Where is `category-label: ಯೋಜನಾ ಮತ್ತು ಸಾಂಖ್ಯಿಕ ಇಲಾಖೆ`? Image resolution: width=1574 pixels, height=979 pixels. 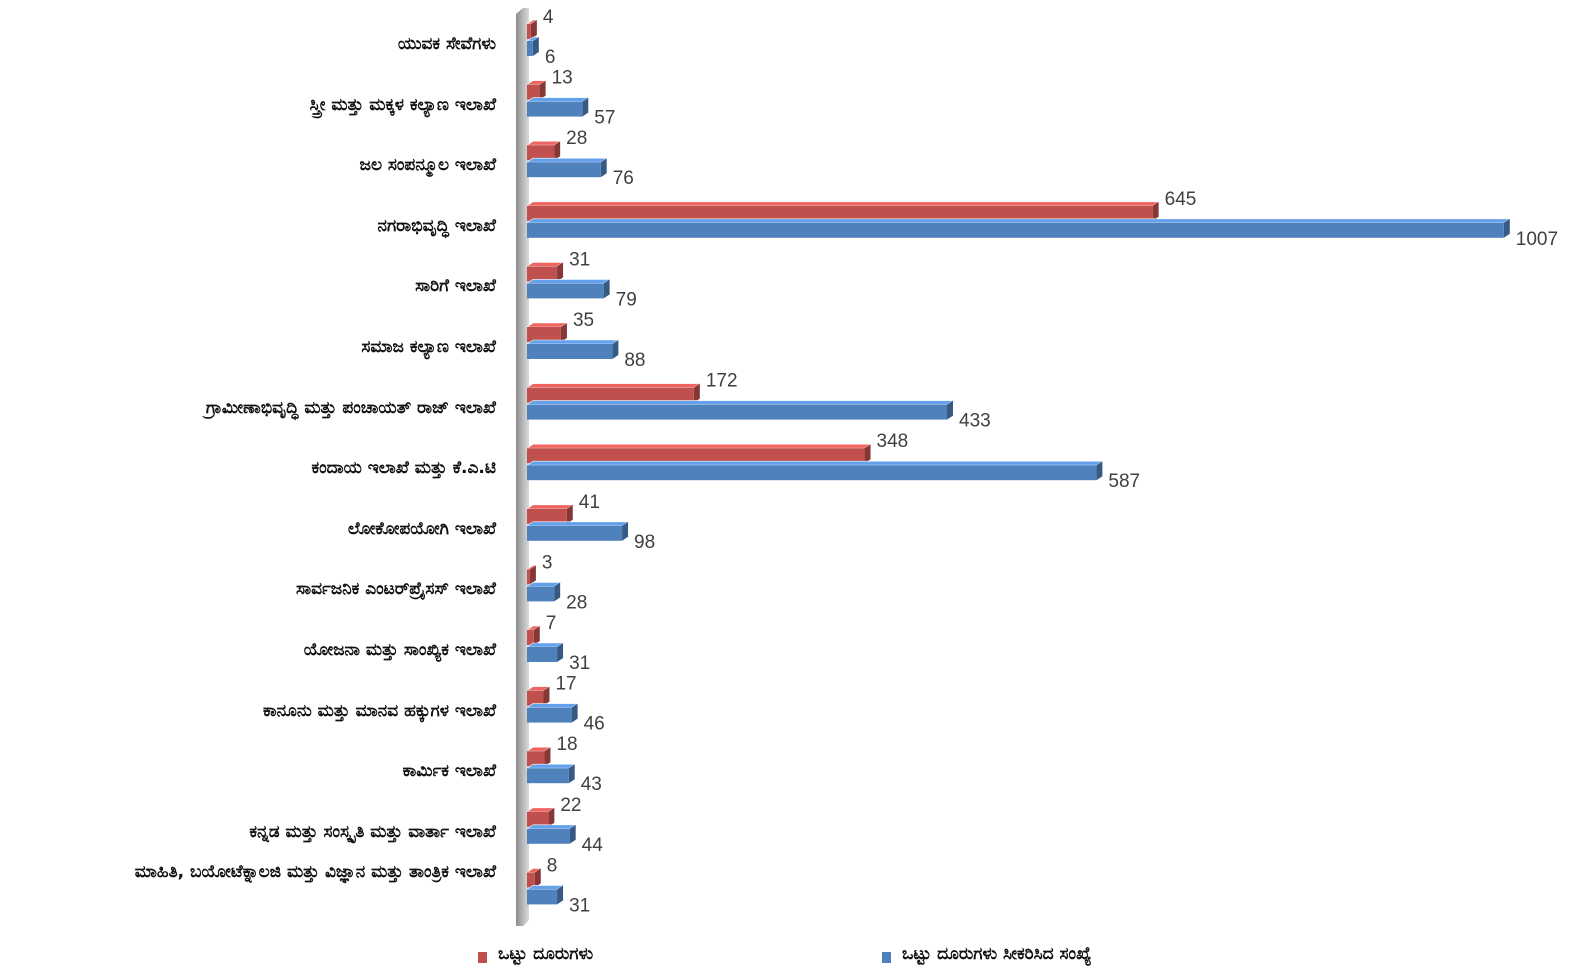 category-label: ಯೋಜನಾ ಮತ್ತು ಸಾಂಖ್ಯಿಕ ಇಲಾಖೆ is located at coordinates (399, 650).